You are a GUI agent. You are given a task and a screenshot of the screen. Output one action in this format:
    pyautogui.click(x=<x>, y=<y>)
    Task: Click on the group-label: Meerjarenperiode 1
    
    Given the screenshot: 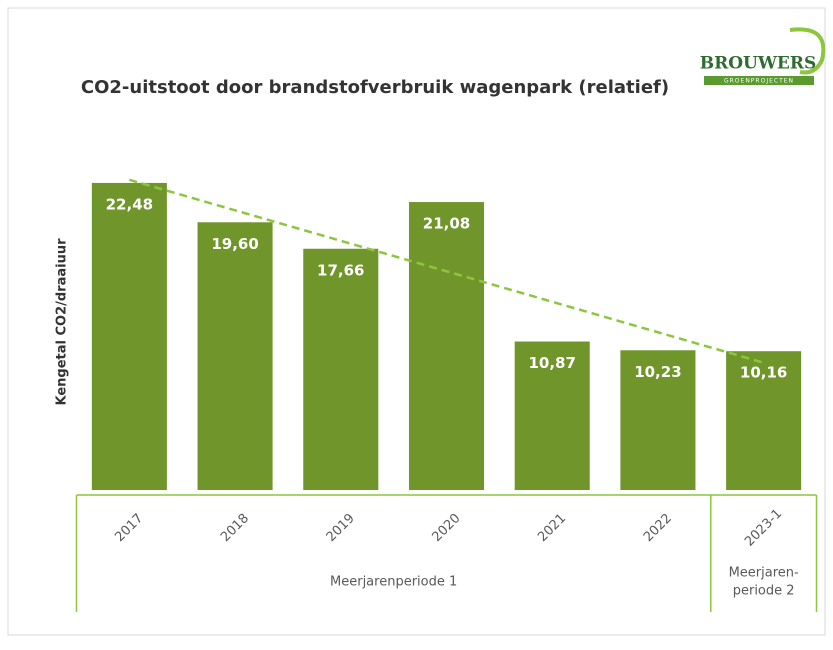 What is the action you would take?
    pyautogui.click(x=393, y=582)
    